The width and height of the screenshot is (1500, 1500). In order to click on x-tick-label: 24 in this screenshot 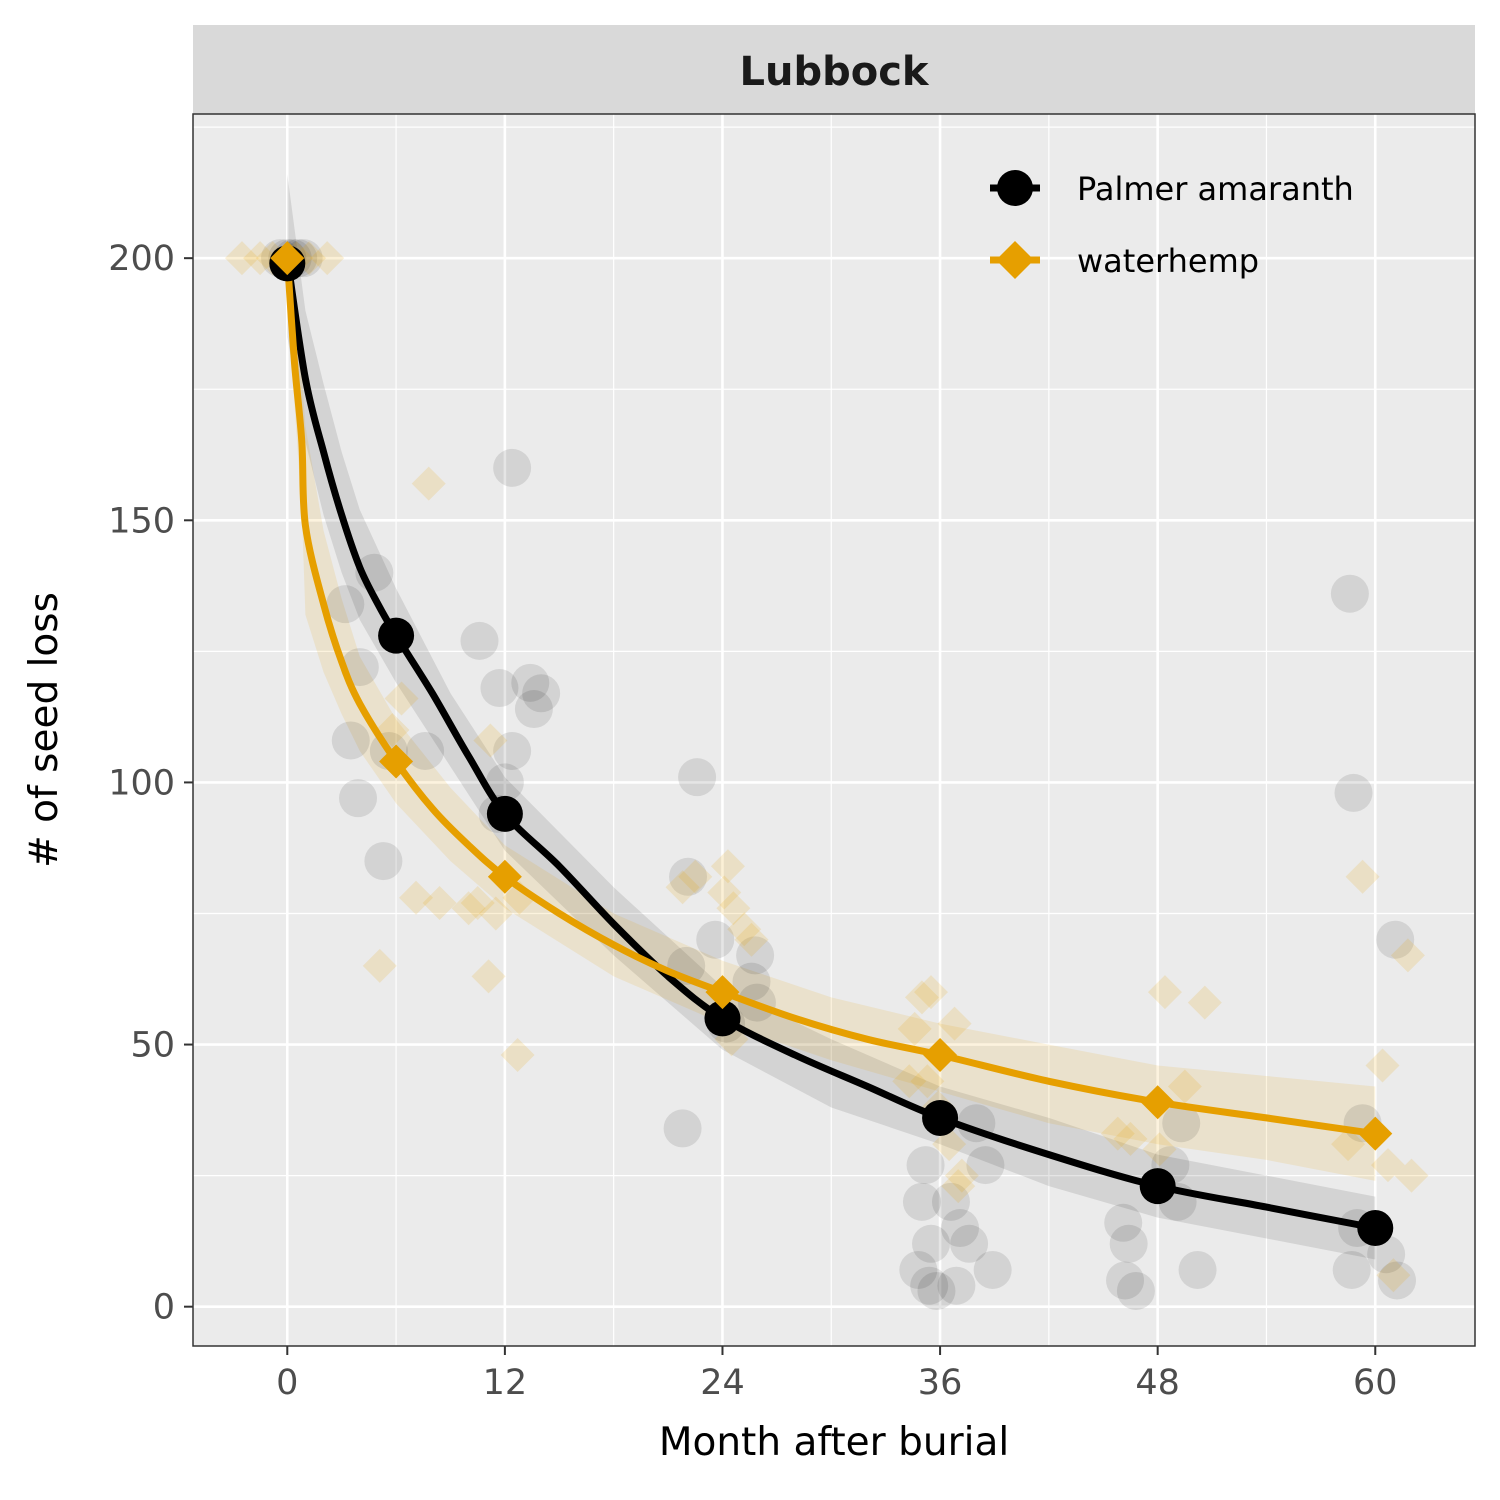, I will do `click(722, 1383)`.